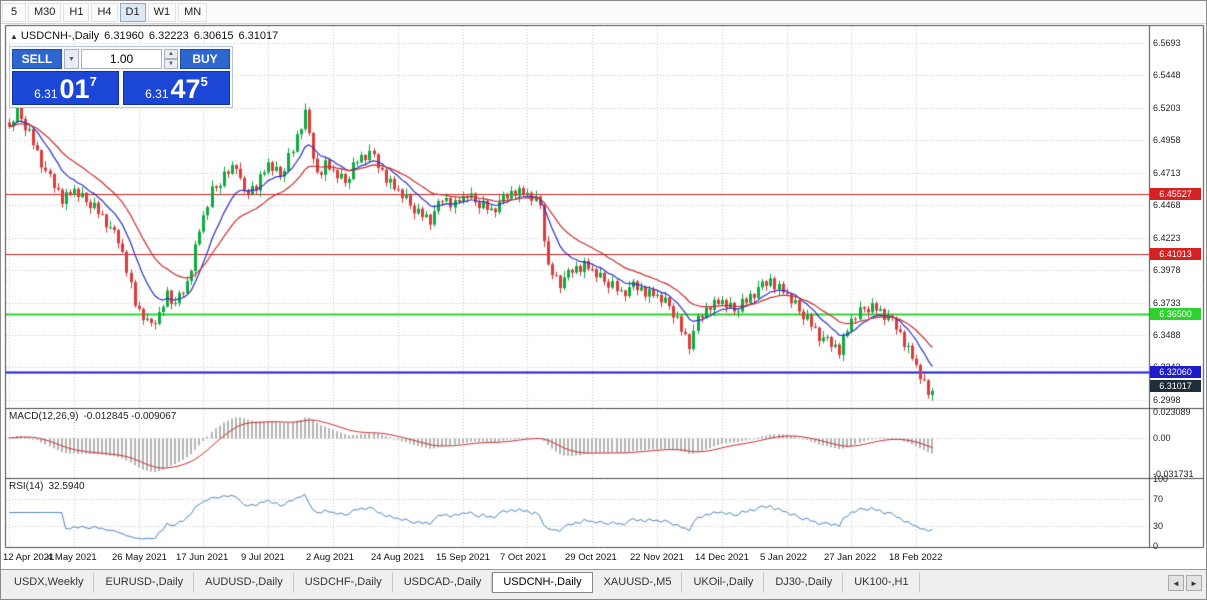 This screenshot has width=1207, height=600. I want to click on period-button-h1: H1, so click(76, 12).